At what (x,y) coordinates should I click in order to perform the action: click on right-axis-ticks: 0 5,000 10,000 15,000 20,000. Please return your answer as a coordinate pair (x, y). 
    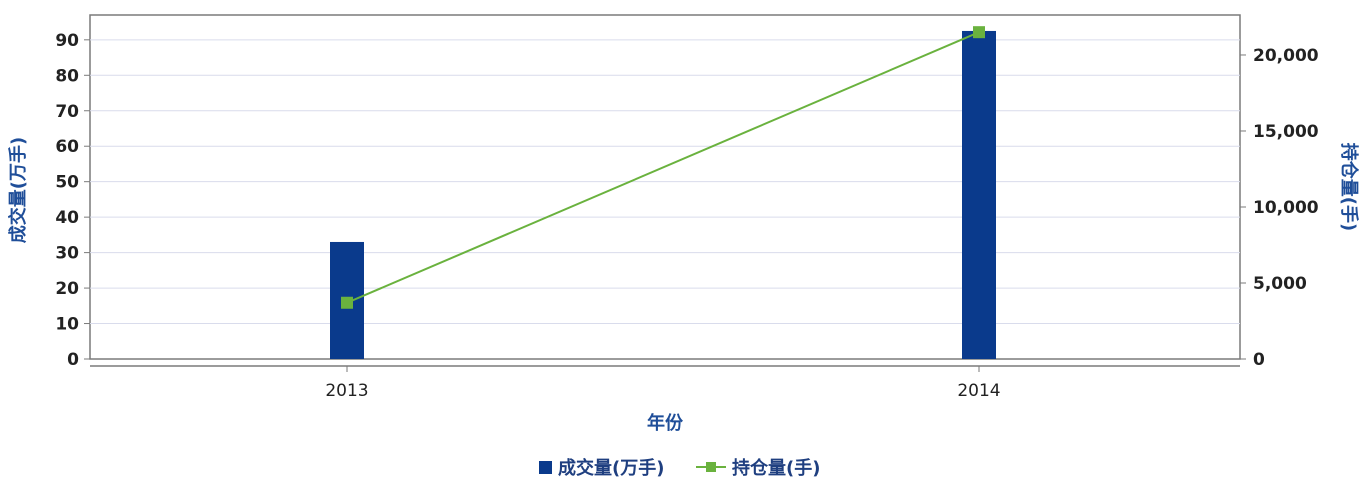
    Looking at the image, I should click on (1279, 208).